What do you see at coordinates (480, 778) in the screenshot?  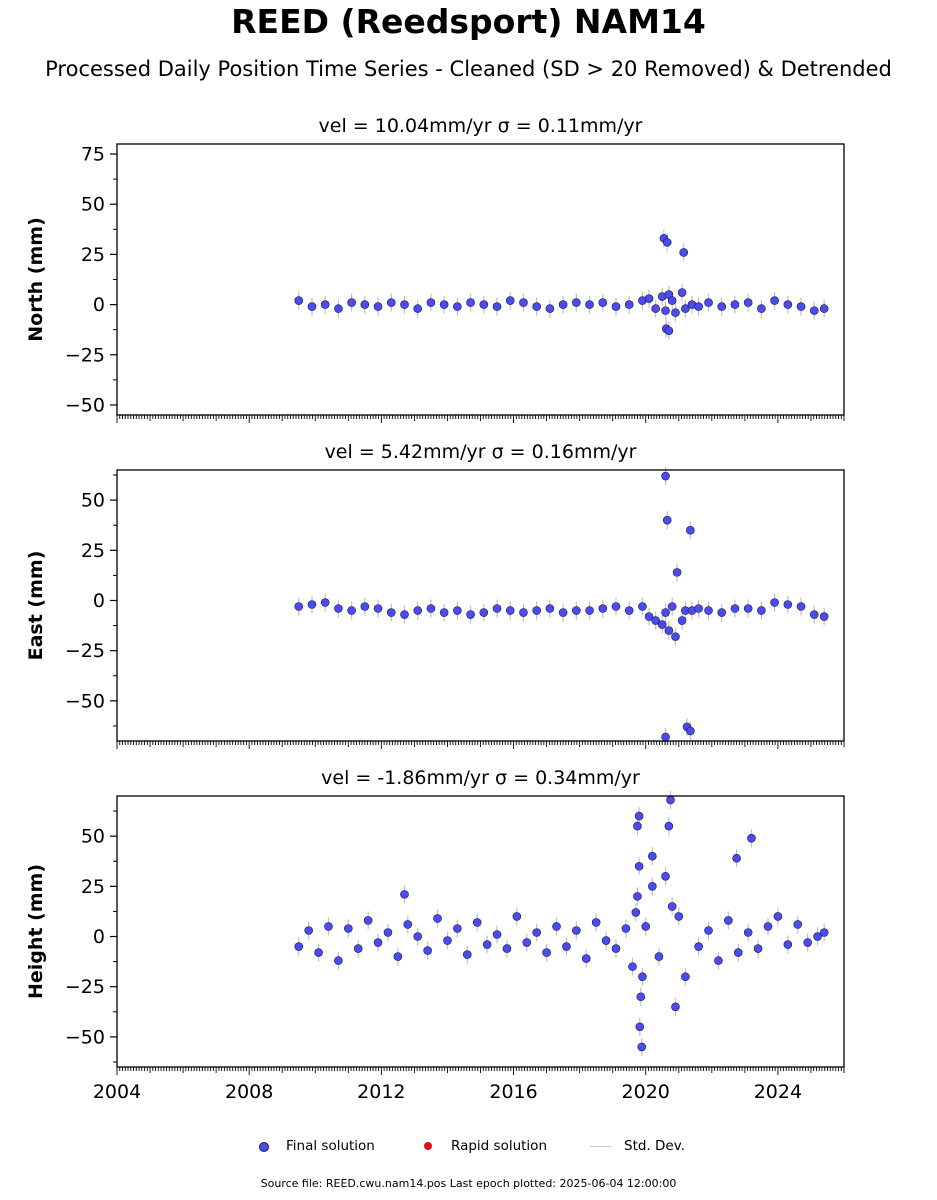 I see `panel-title-2: vel = -1.86mm/yr σ = 0.34mm/yr` at bounding box center [480, 778].